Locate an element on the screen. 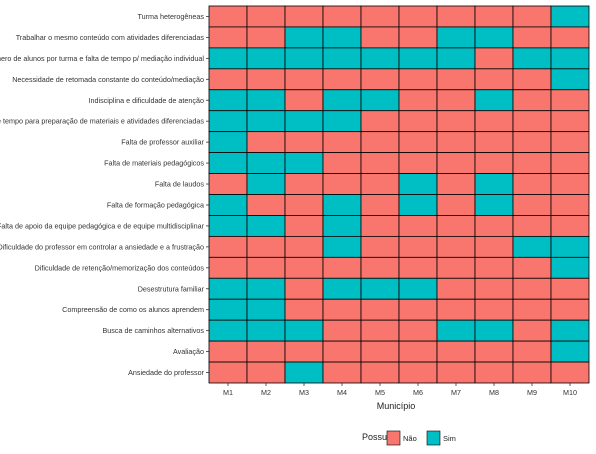 The height and width of the screenshot is (454, 596). x-tick-label: M3 is located at coordinates (304, 392).